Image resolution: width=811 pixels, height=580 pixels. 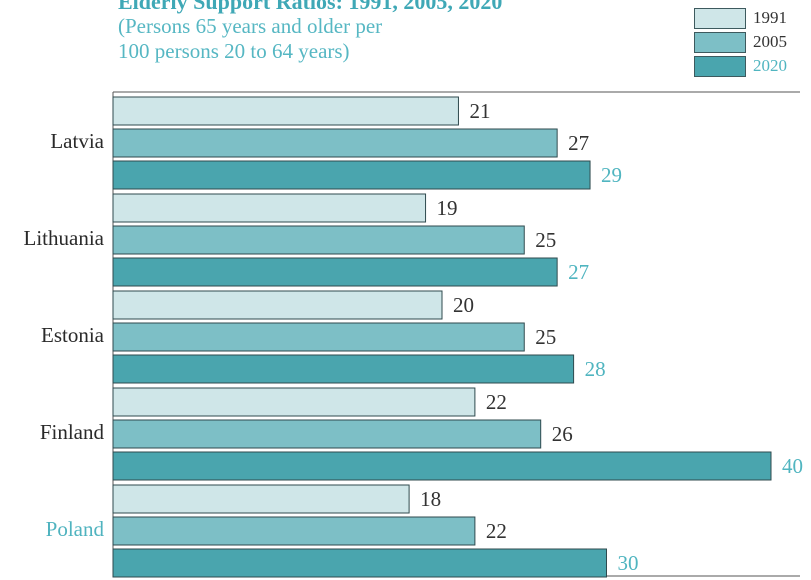 I want to click on legend-item-2020: 2020, so click(x=740, y=66).